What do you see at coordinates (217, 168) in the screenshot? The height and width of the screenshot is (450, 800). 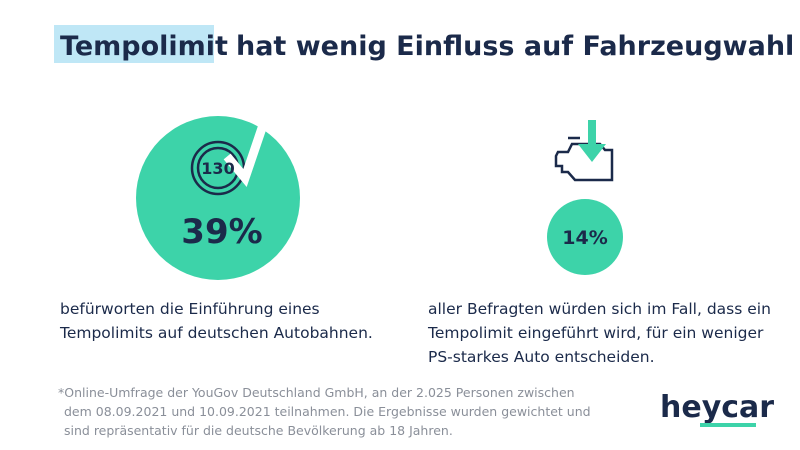 I see `icon-label: 130` at bounding box center [217, 168].